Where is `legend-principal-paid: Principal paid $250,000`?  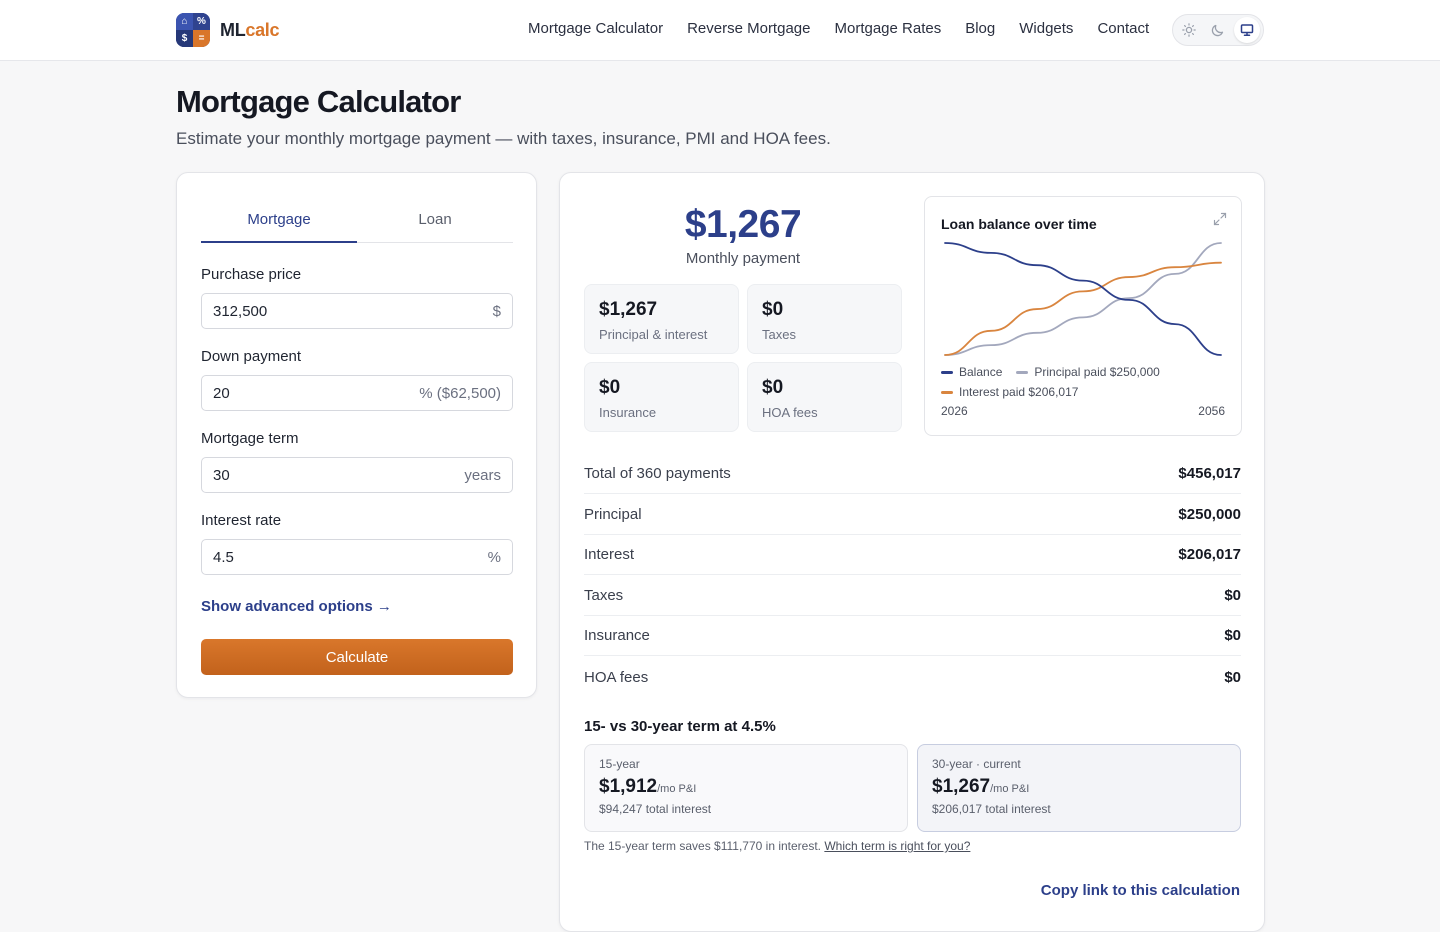
legend-principal-paid: Principal paid $250,000 is located at coordinates (1088, 372).